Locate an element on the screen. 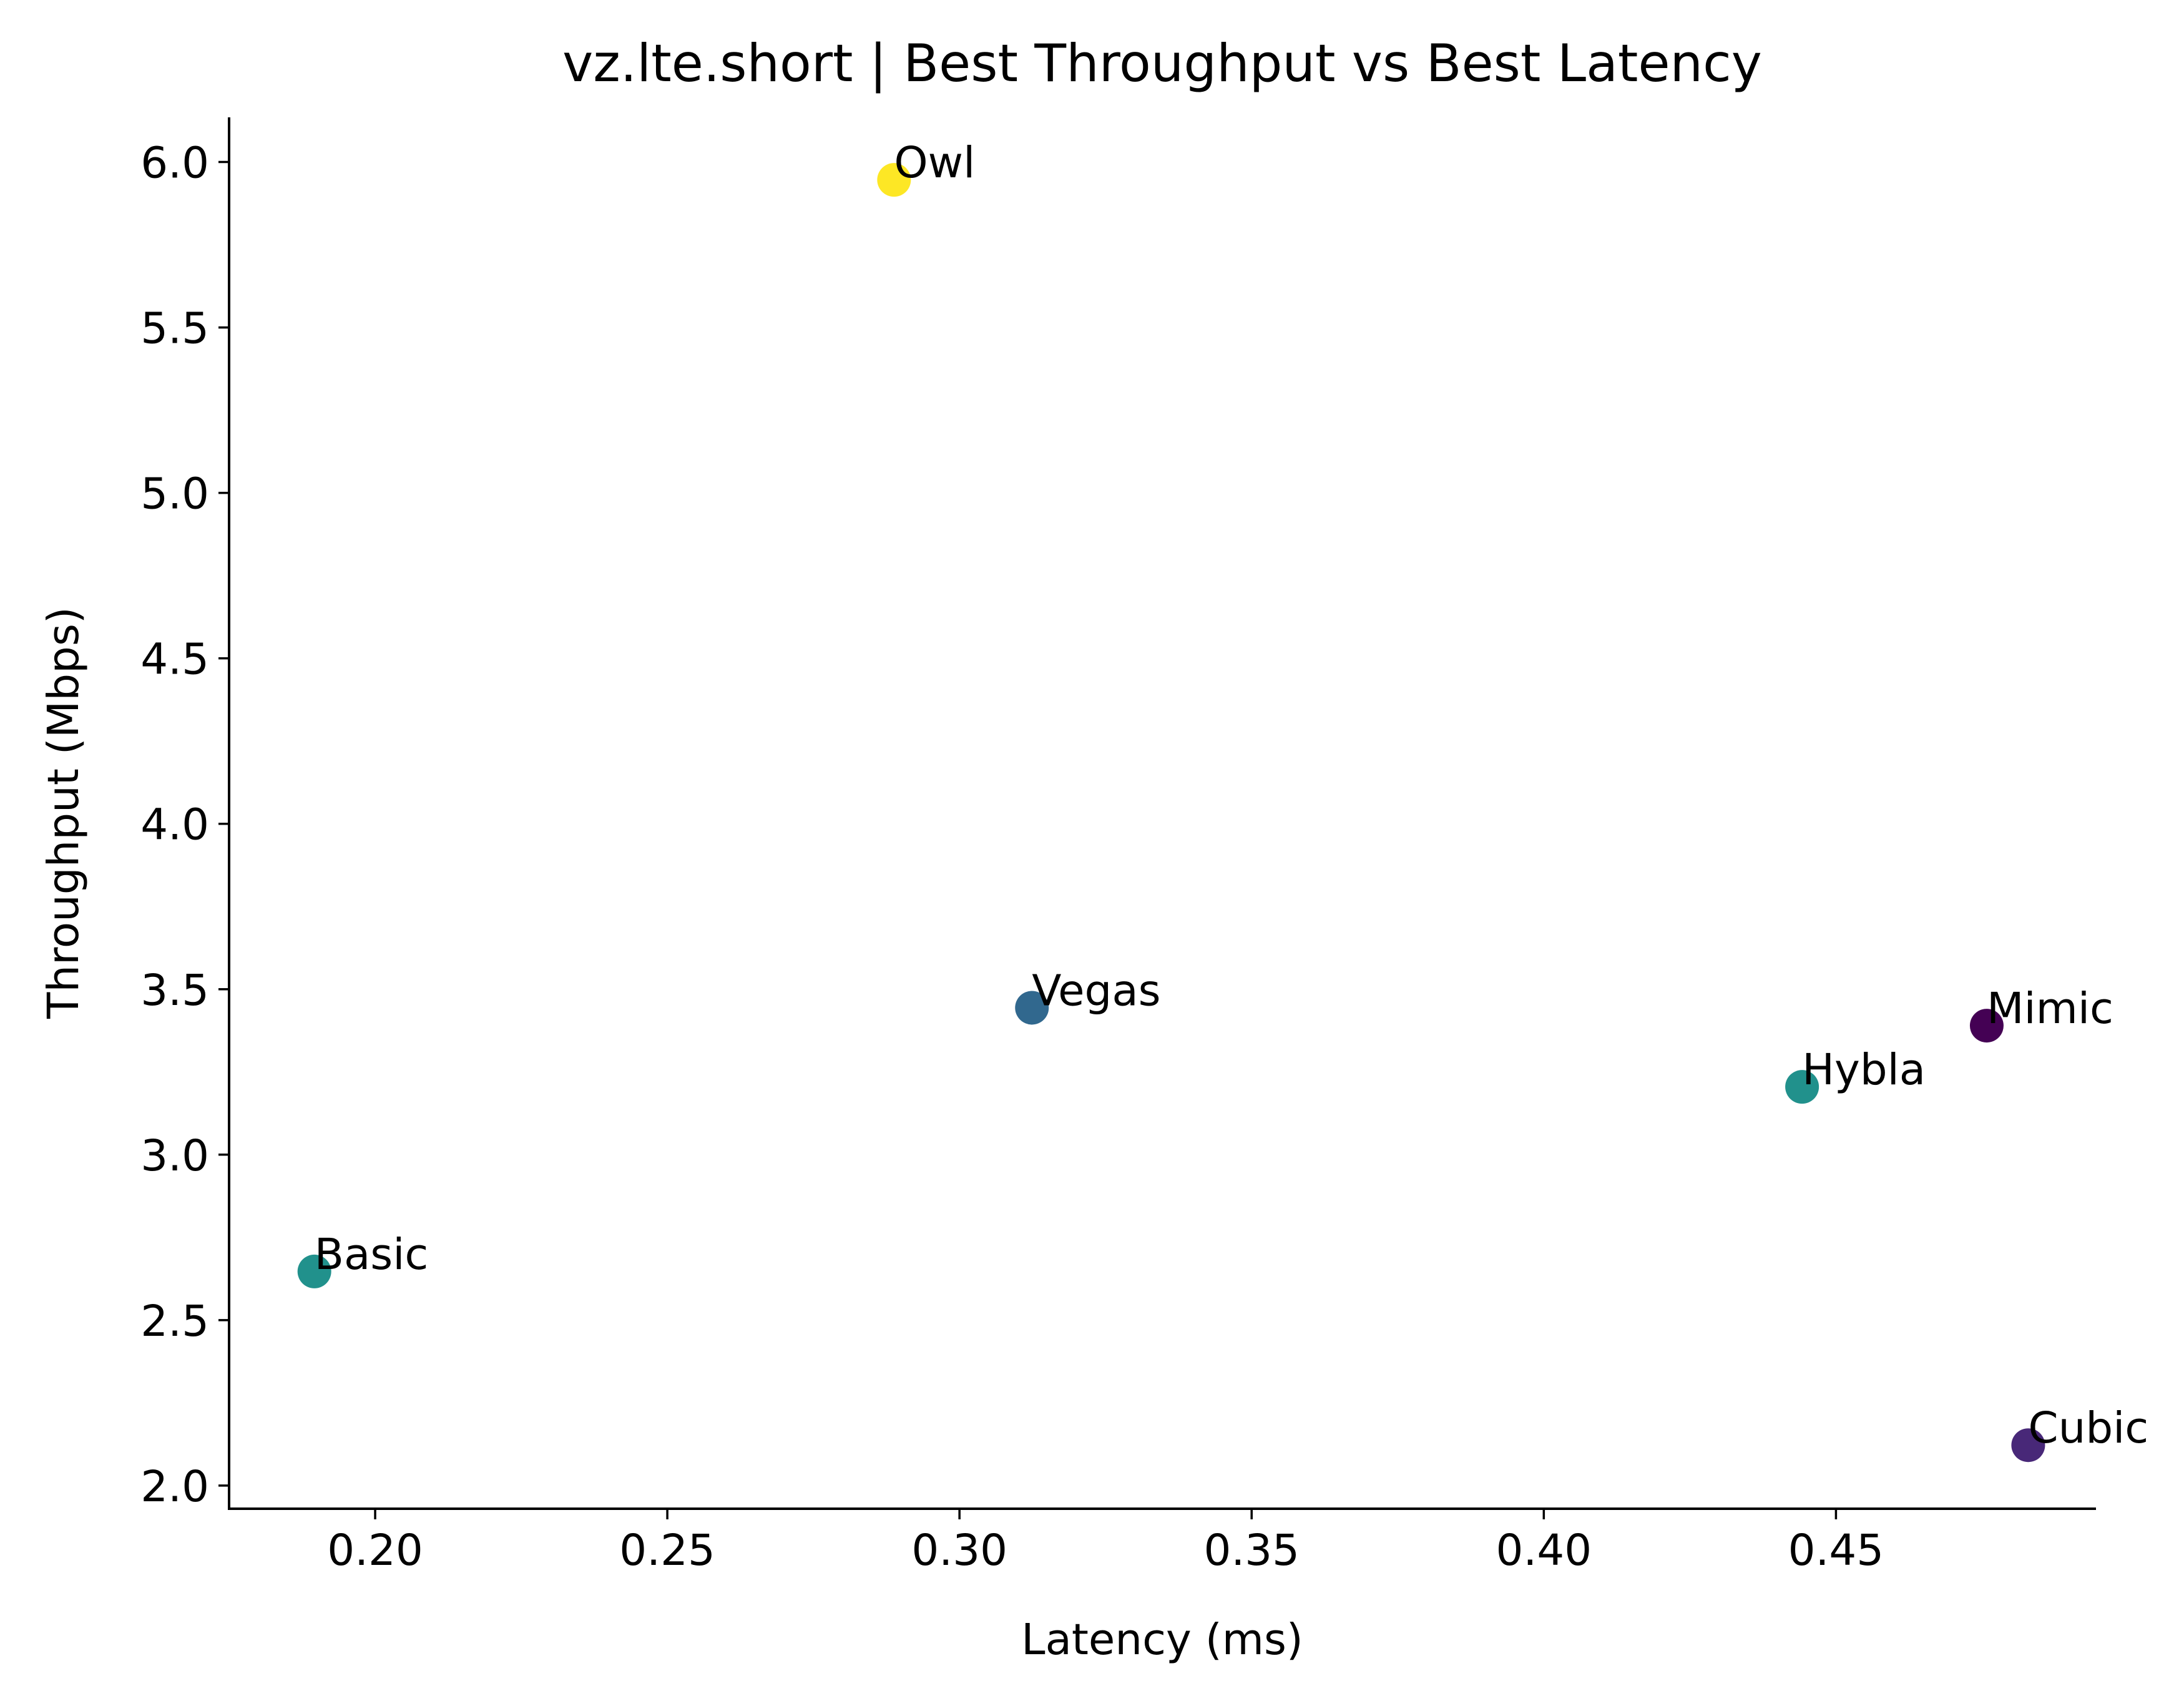 The width and height of the screenshot is (2184, 1696). data-label-vegas: Vegas is located at coordinates (1096, 991).